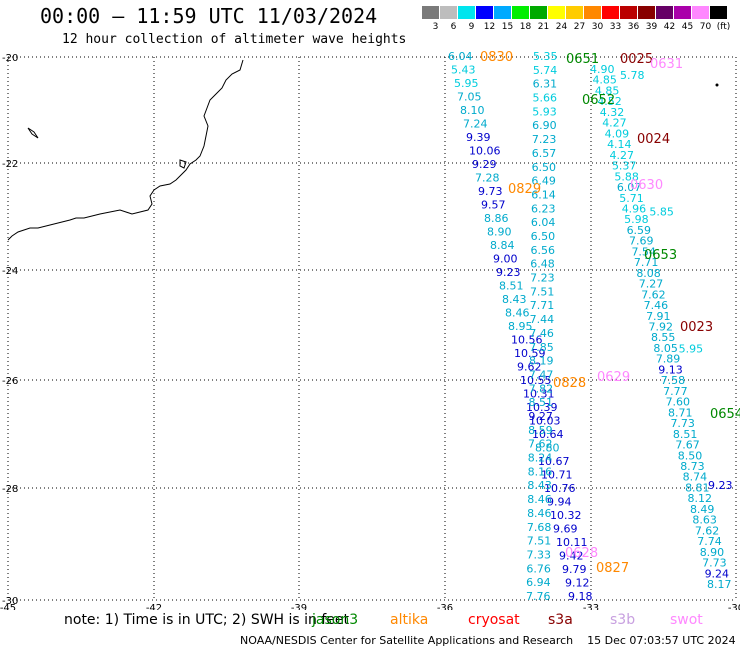 The height and width of the screenshot is (650, 740). What do you see at coordinates (543, 181) in the screenshot?
I see `wave-height-b: 6.49` at bounding box center [543, 181].